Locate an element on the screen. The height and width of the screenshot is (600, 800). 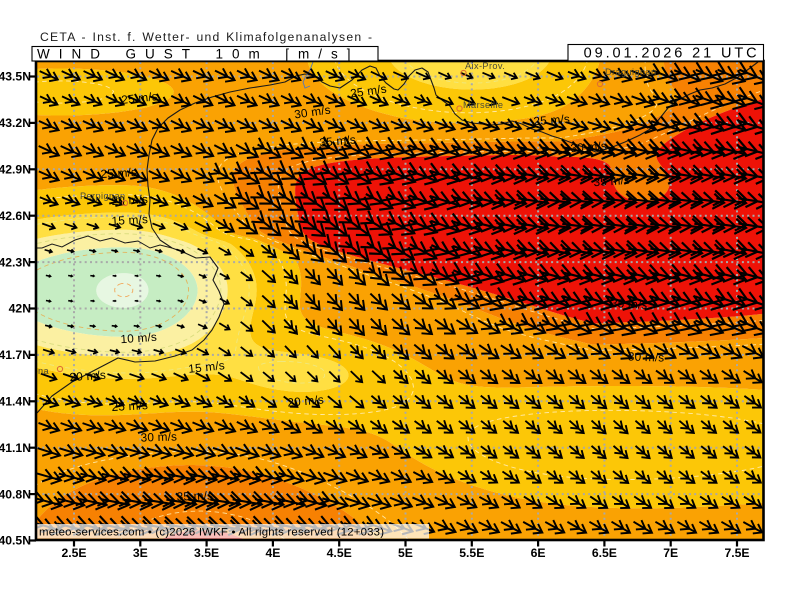
svg-text: 42.3N is located at coordinates (15, 262).